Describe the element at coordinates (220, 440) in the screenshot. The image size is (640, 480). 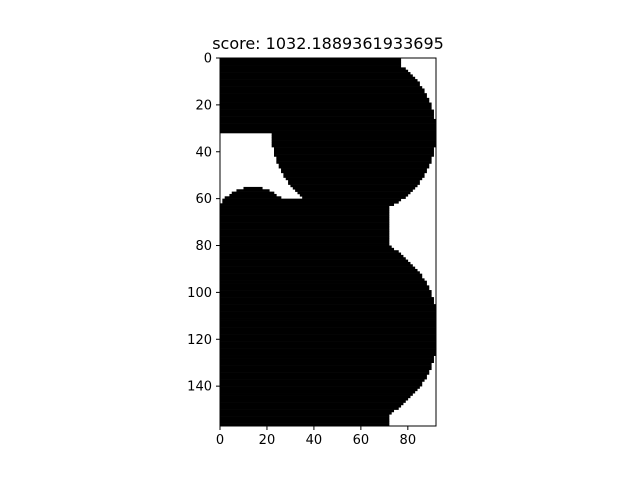
I see `x-tick-label: 0` at that location.